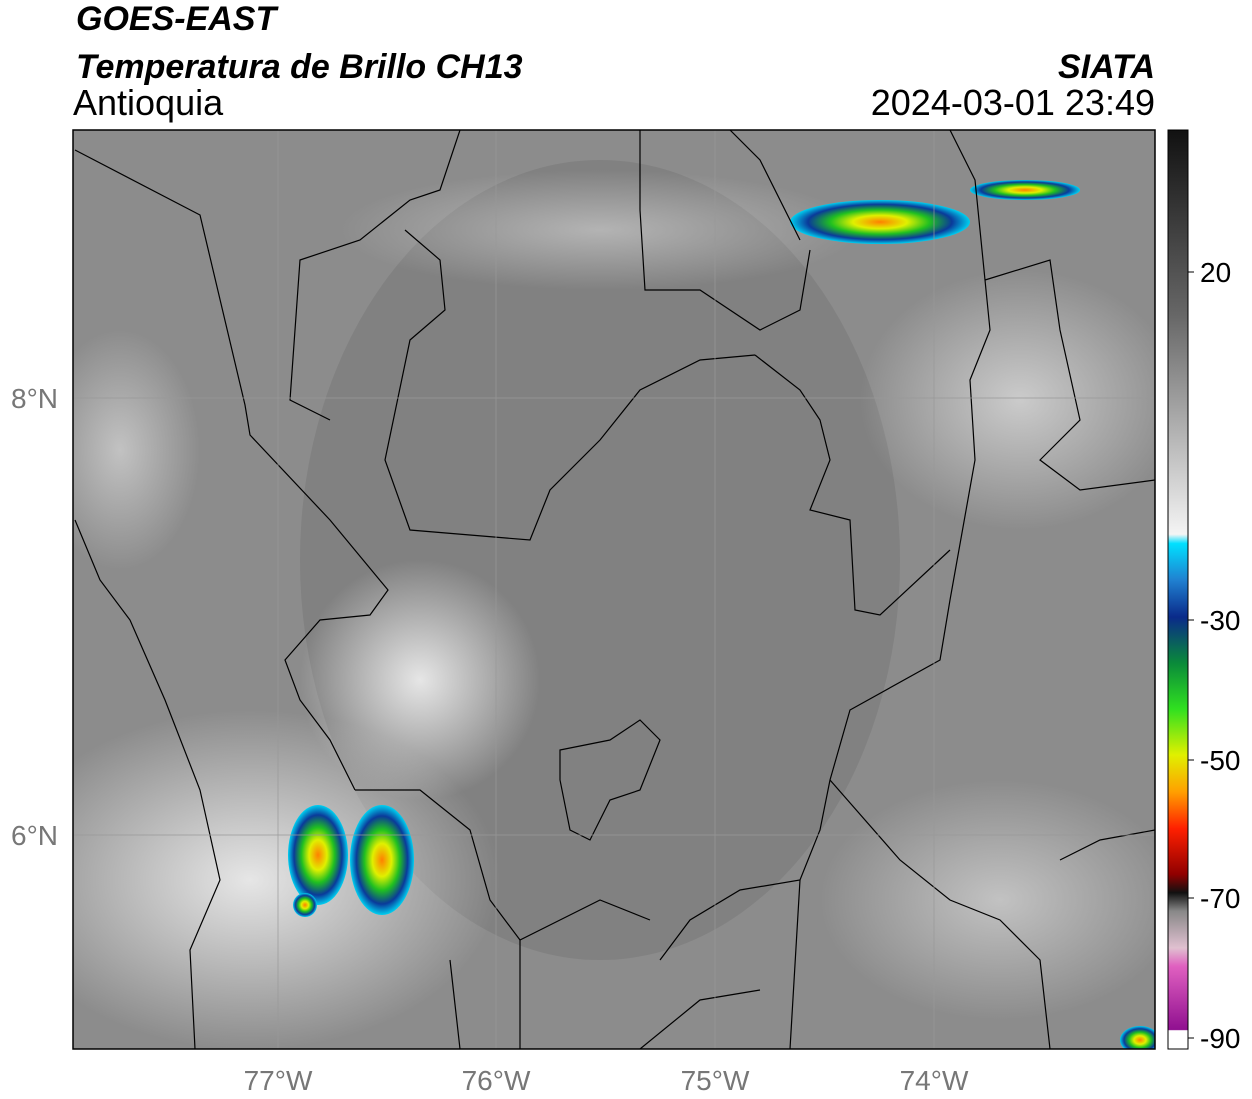 This screenshot has width=1252, height=1099. What do you see at coordinates (177, 19) in the screenshot?
I see `satellite-title: GOES-EAST` at bounding box center [177, 19].